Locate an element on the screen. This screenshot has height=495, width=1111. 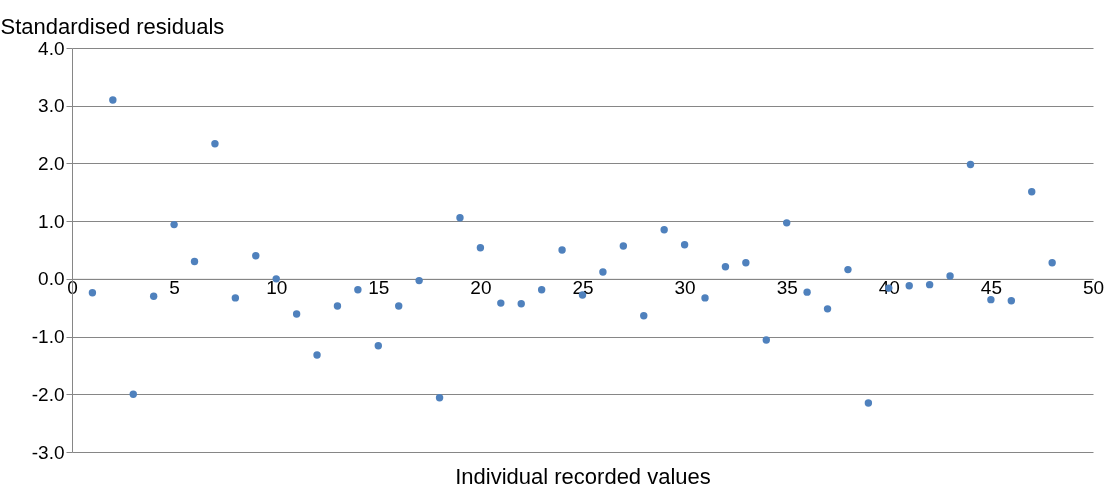
y-tick-label: 2.0 is located at coordinates (51, 163).